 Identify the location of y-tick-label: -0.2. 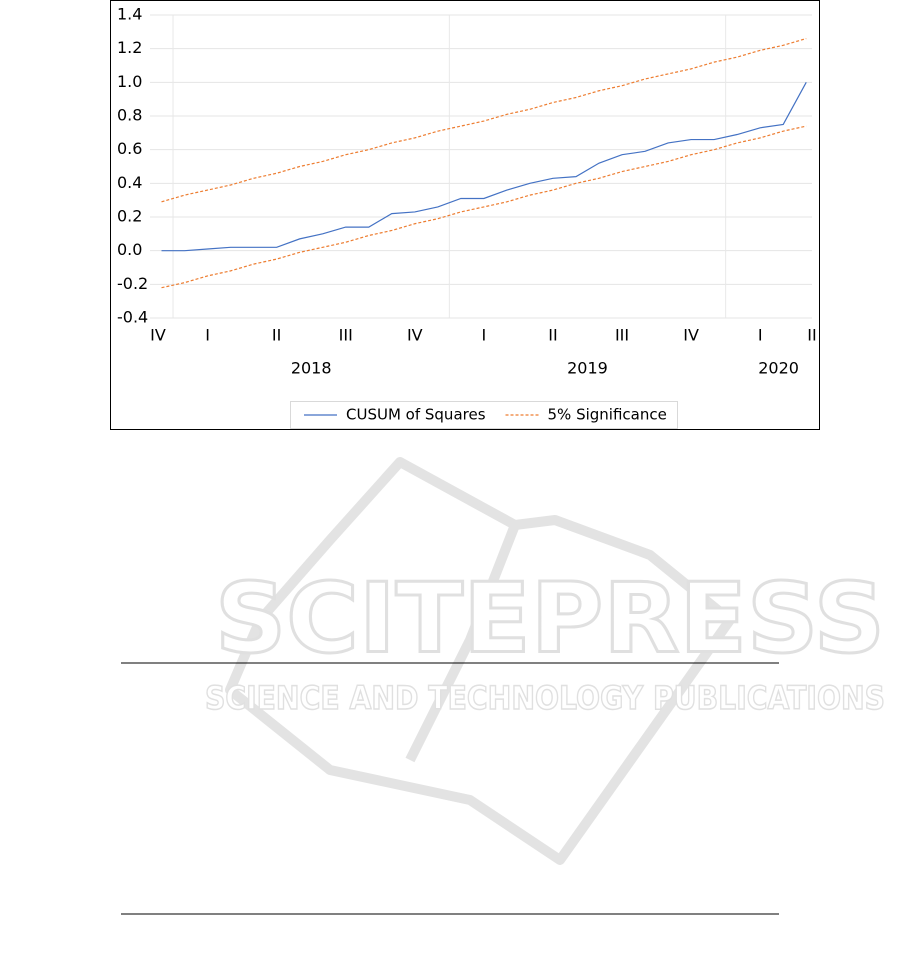
(132, 283).